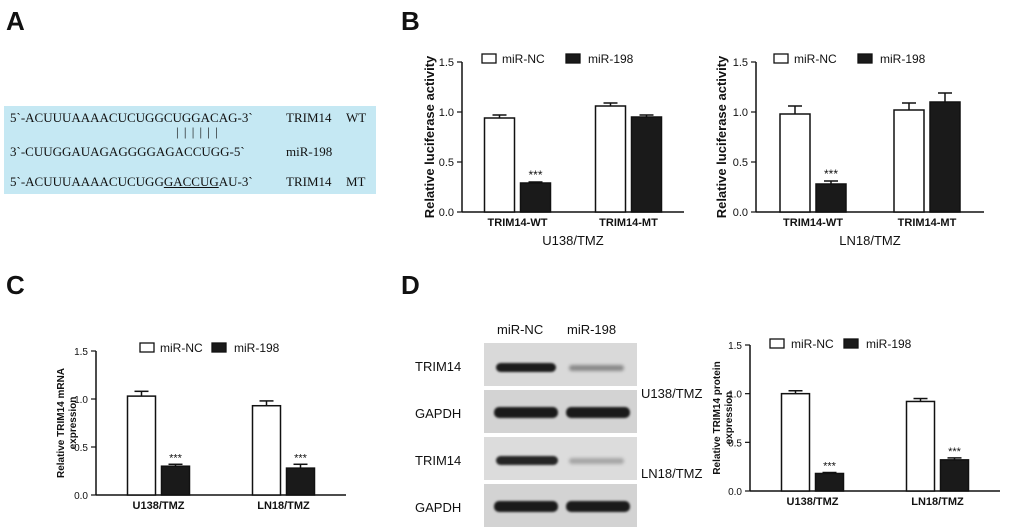 The width and height of the screenshot is (1020, 529). Describe the element at coordinates (15, 21) in the screenshot. I see `panel-label-a: A` at that location.